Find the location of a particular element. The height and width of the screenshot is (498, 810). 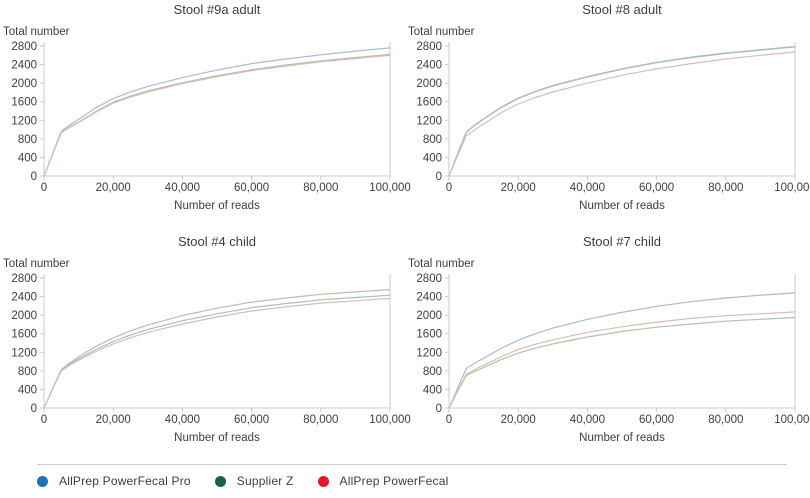

legend-item-allprep-powerfecal-pro: AllPrep PowerFecal Pro is located at coordinates (114, 481).